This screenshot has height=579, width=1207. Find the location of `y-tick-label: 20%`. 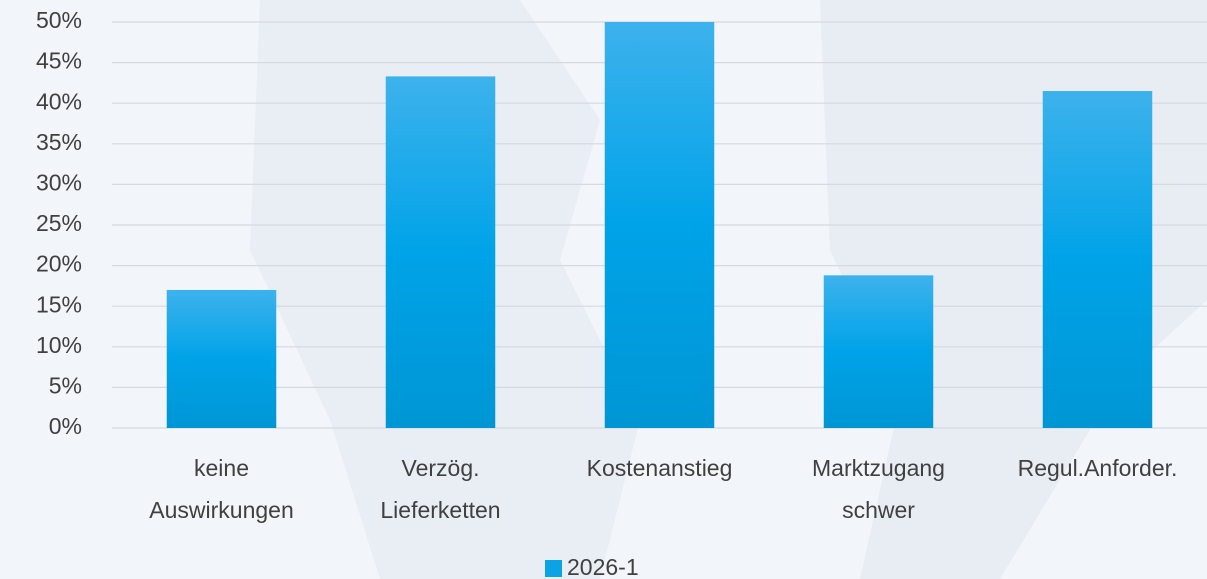

y-tick-label: 20% is located at coordinates (59, 264).